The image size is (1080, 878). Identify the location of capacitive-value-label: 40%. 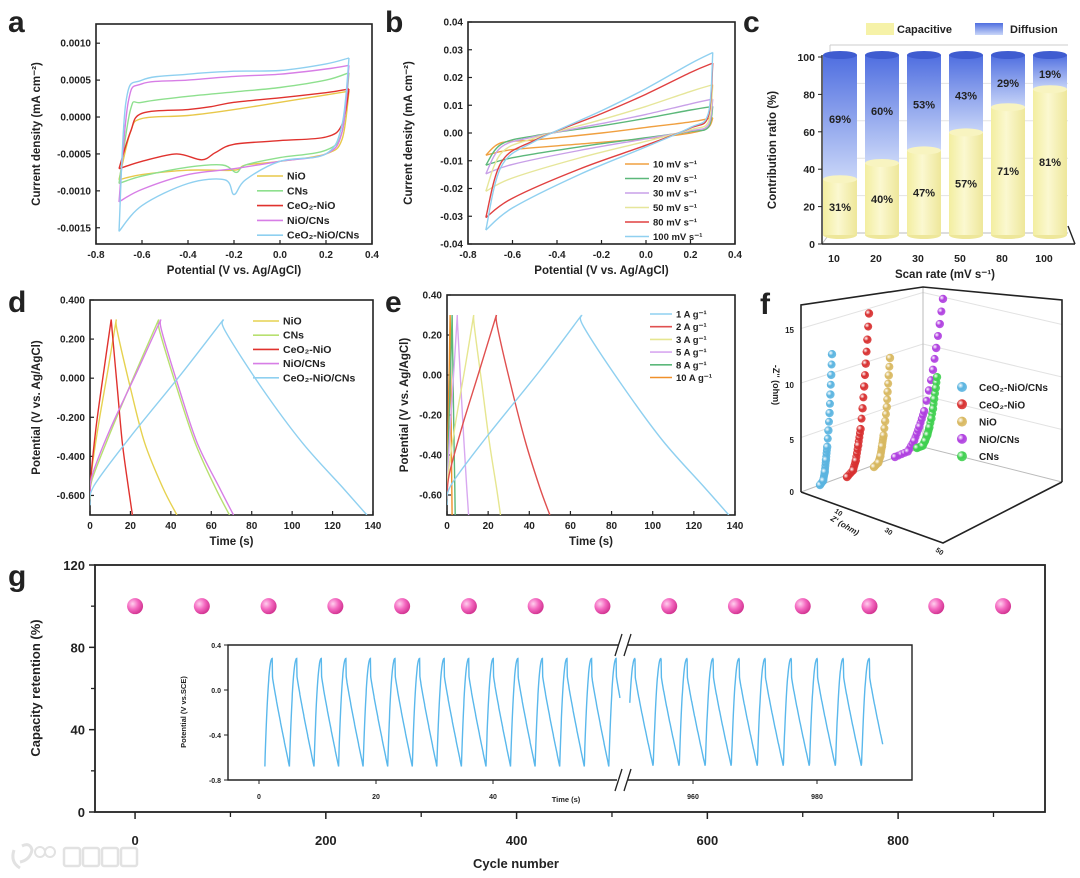
(882, 200).